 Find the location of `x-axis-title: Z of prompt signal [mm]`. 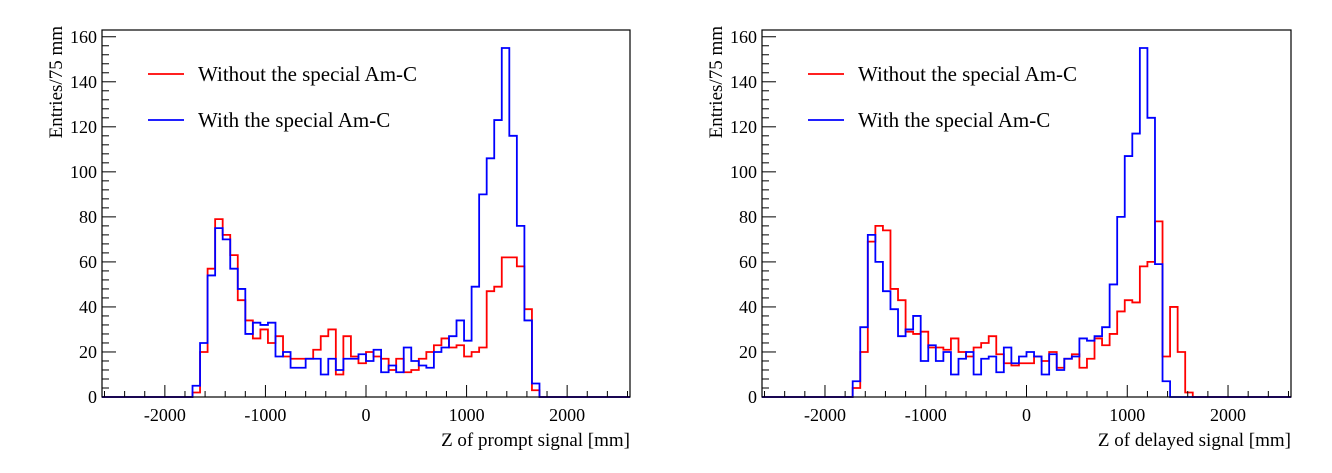

x-axis-title: Z of prompt signal [mm] is located at coordinates (535, 440).